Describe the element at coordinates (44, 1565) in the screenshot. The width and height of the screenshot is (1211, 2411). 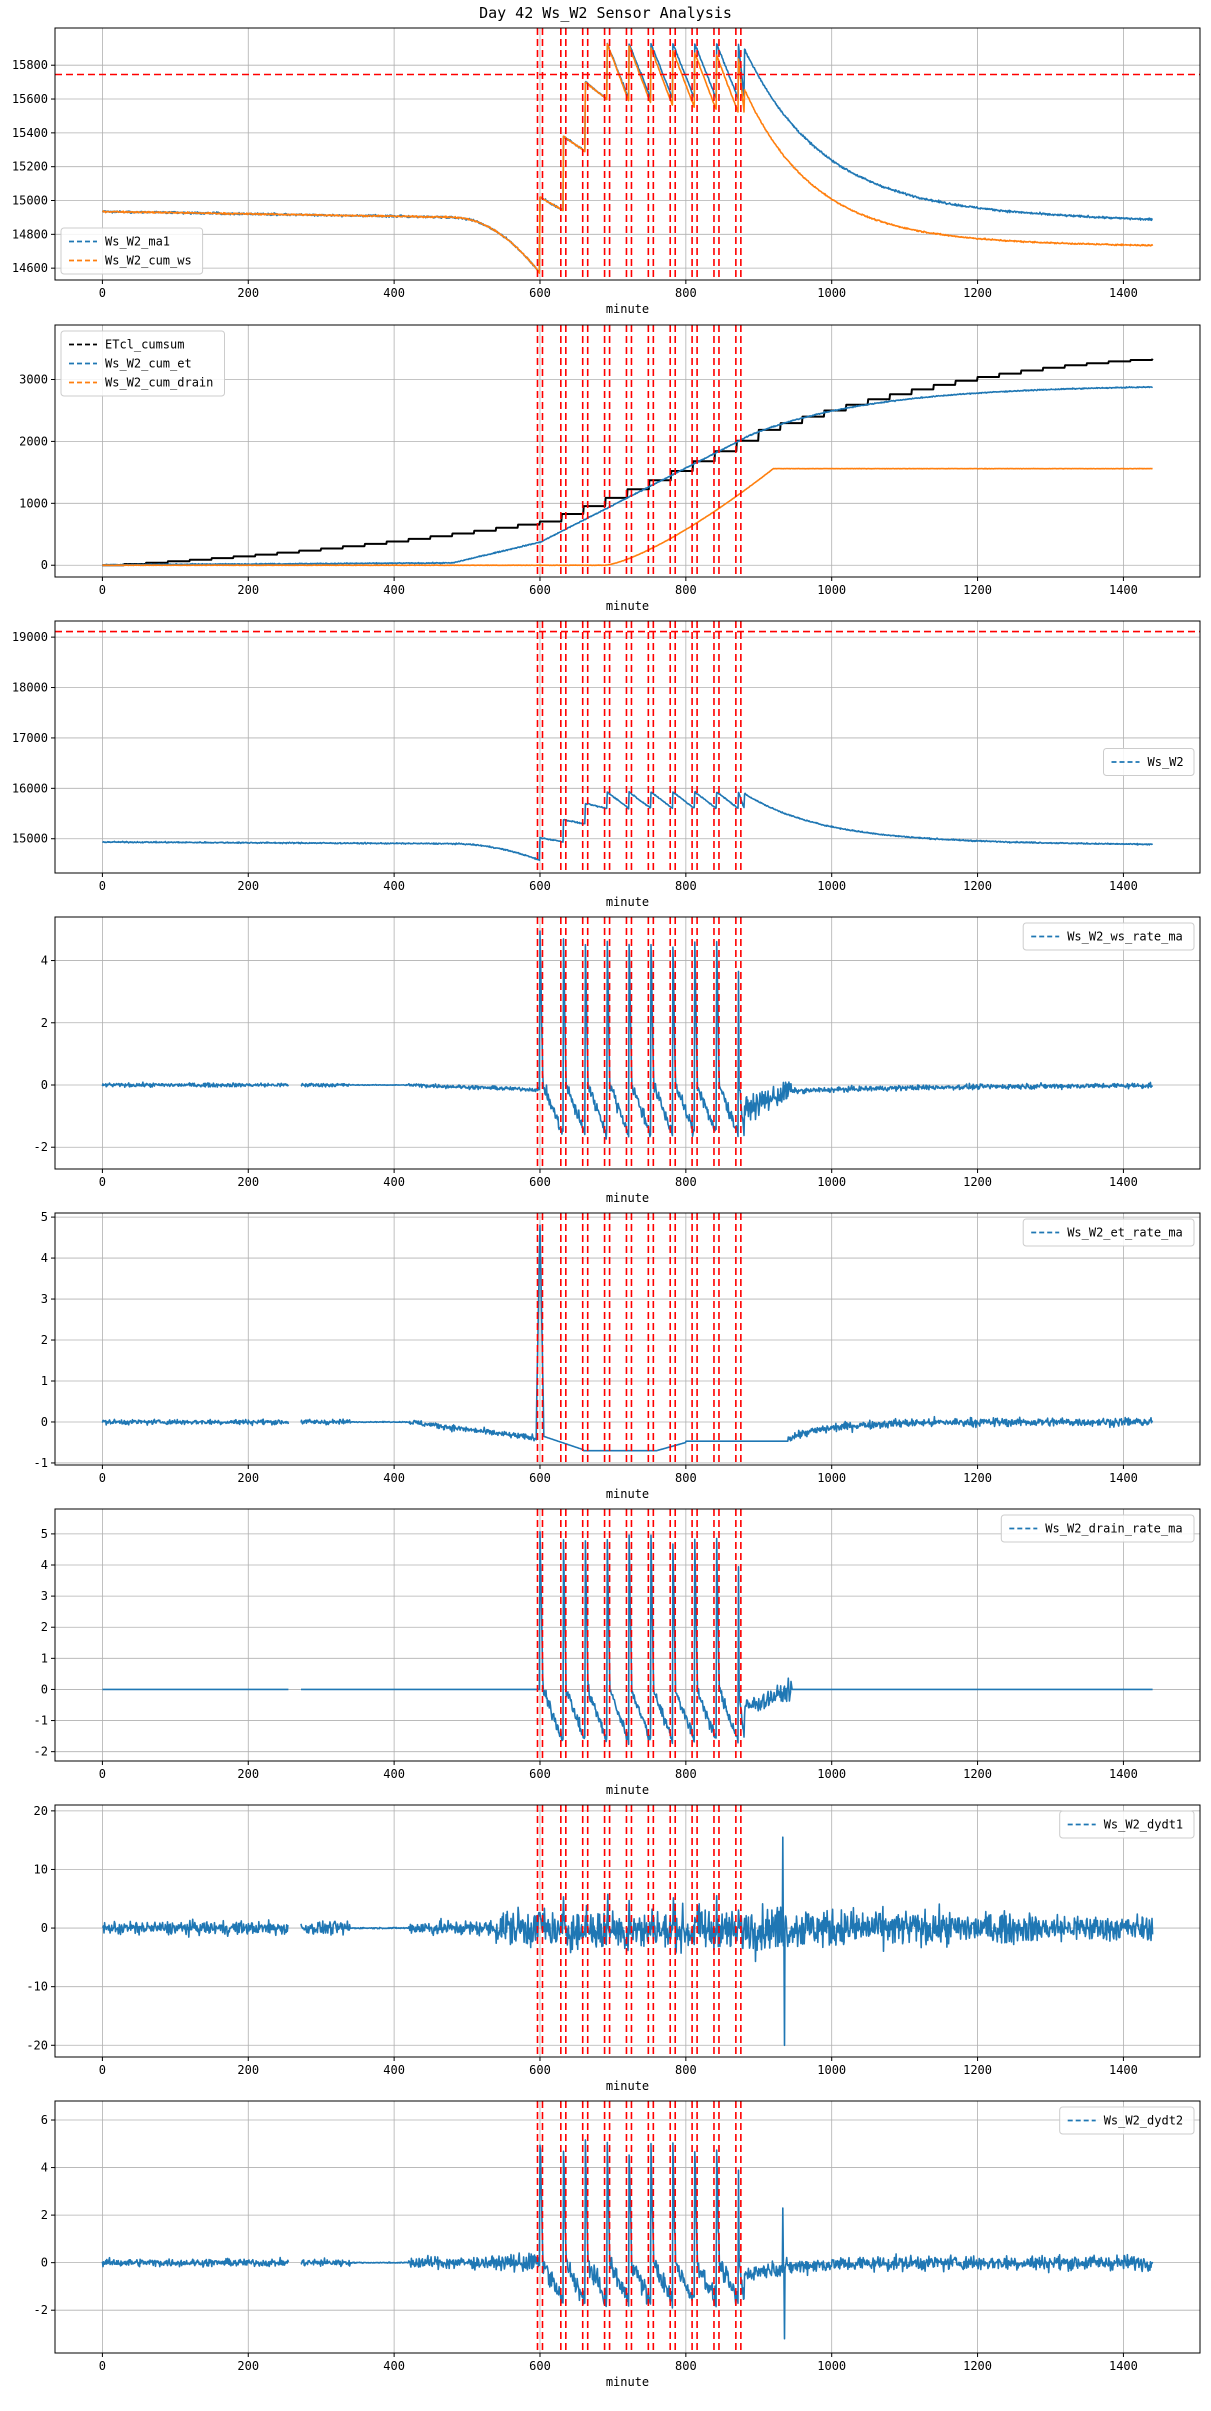
I see `y-tick-label: 4` at that location.